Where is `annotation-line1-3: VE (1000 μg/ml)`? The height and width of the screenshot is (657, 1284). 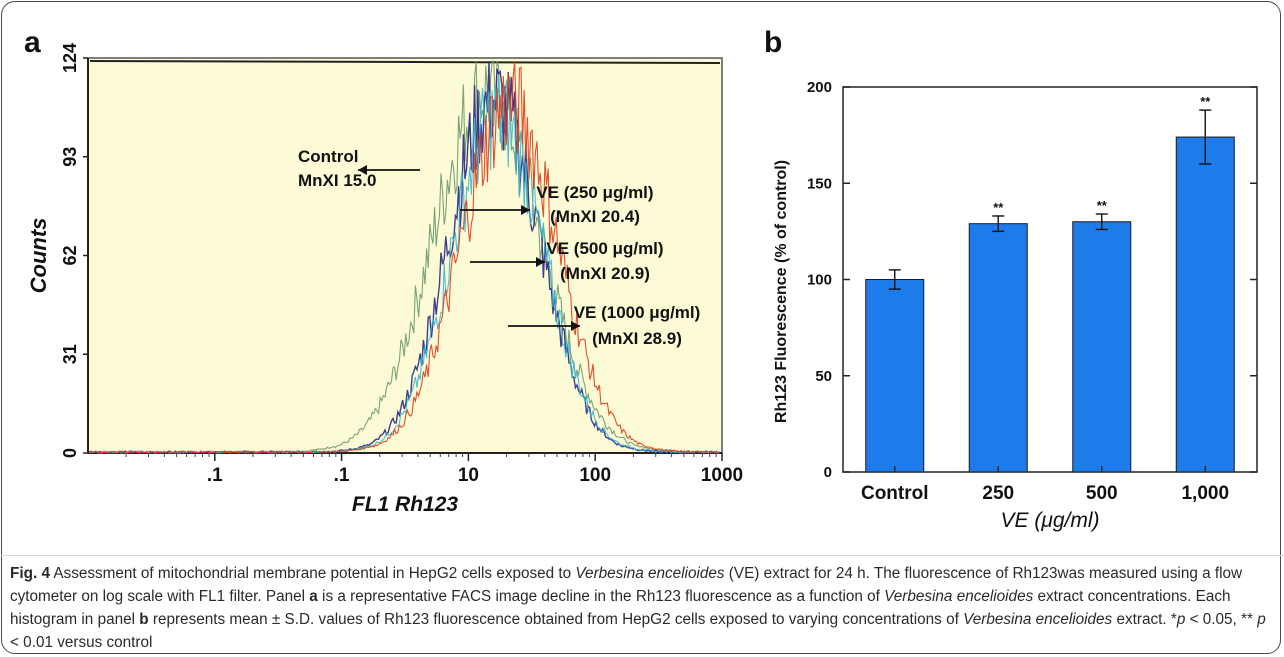 annotation-line1-3: VE (1000 μg/ml) is located at coordinates (637, 312).